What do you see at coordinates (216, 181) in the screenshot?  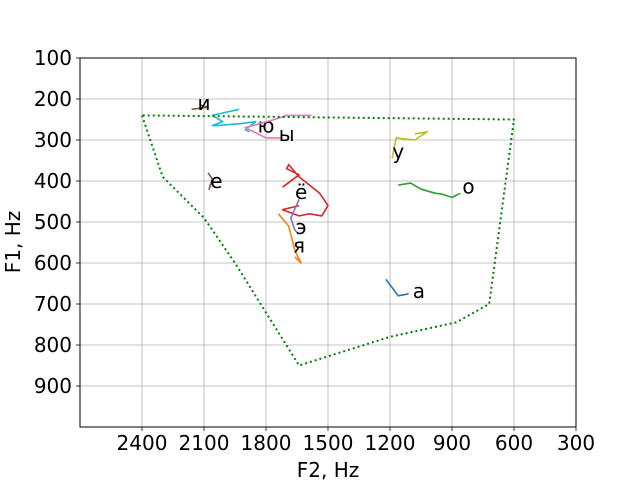 I see `series-label: е` at bounding box center [216, 181].